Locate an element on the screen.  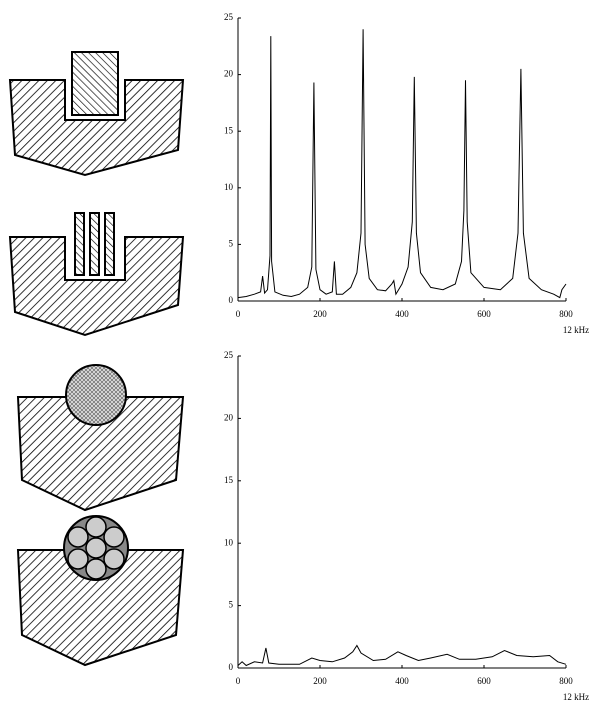
strands is located at coordinates (96, 548).